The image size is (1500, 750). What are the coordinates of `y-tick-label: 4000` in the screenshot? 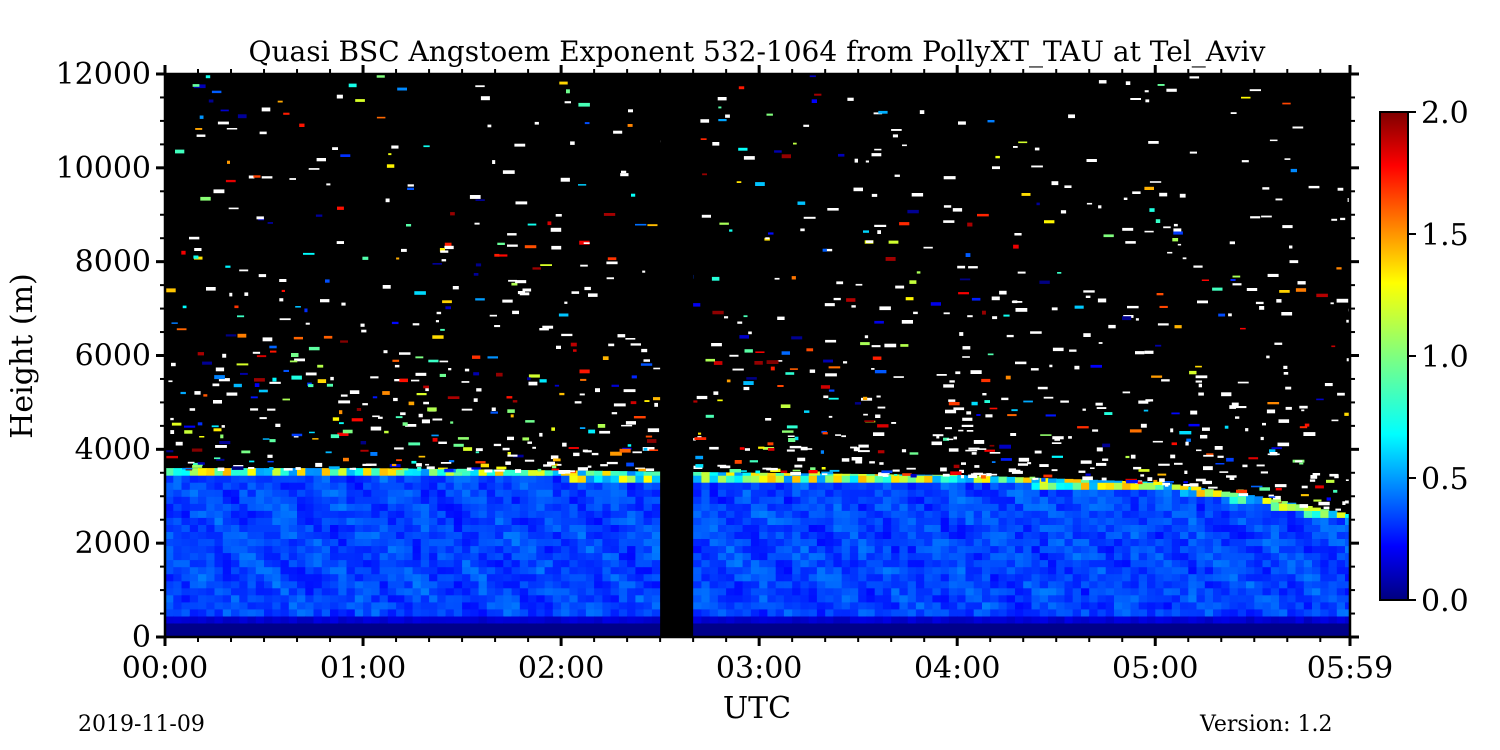 It's located at (113, 449).